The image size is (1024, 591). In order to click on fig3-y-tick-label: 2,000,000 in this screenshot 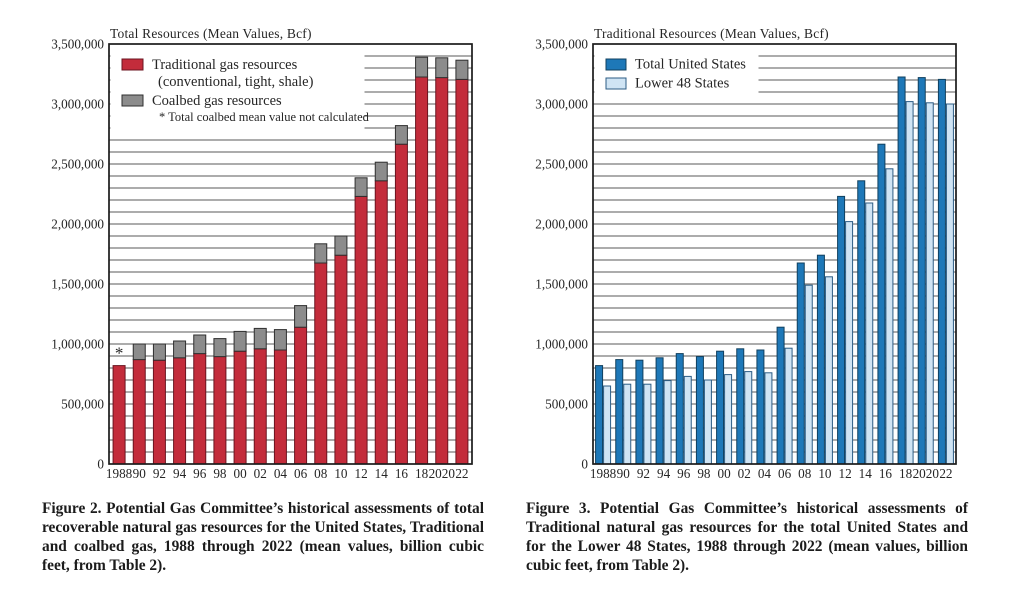, I will do `click(561, 224)`.